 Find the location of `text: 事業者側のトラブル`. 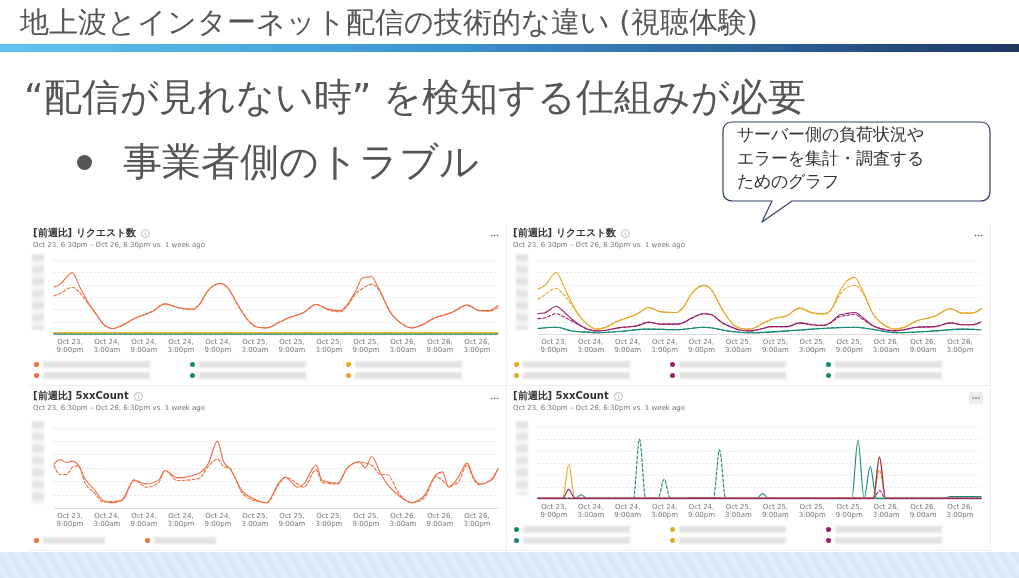

text: 事業者側のトラブル is located at coordinates (301, 162).